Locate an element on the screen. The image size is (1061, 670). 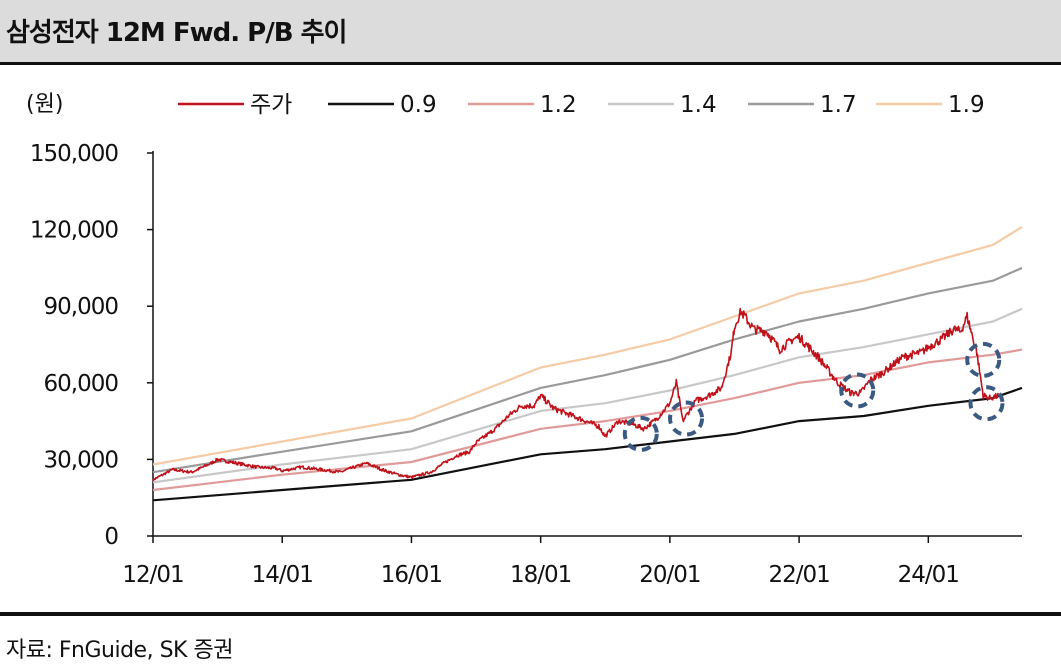
x-tick-label: 24/01 is located at coordinates (928, 575).